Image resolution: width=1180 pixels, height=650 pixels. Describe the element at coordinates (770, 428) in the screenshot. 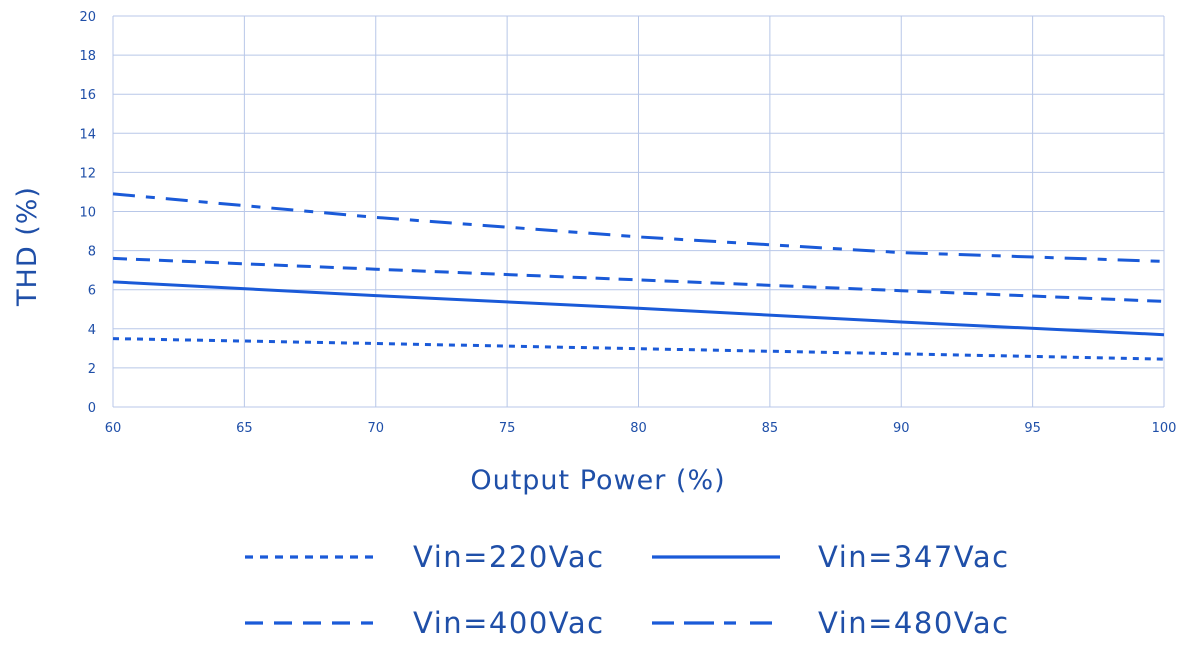

I see `x-tick-label: 85` at that location.